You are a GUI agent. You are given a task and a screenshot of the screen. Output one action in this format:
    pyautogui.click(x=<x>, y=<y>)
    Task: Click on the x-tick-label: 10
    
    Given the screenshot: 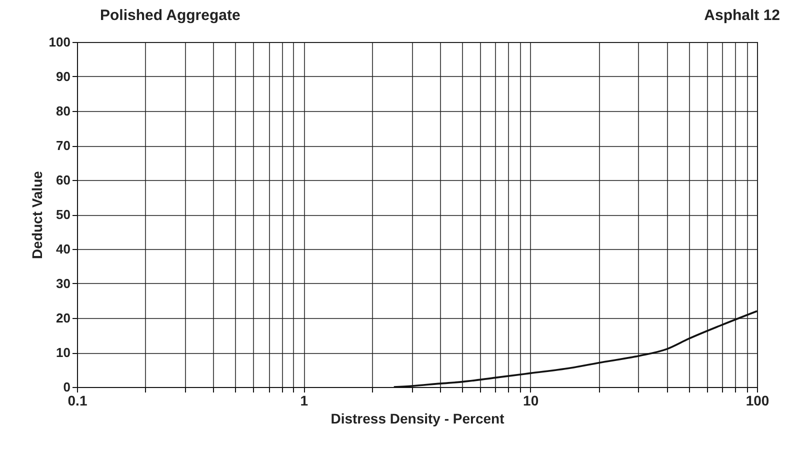 What is the action you would take?
    pyautogui.click(x=531, y=400)
    